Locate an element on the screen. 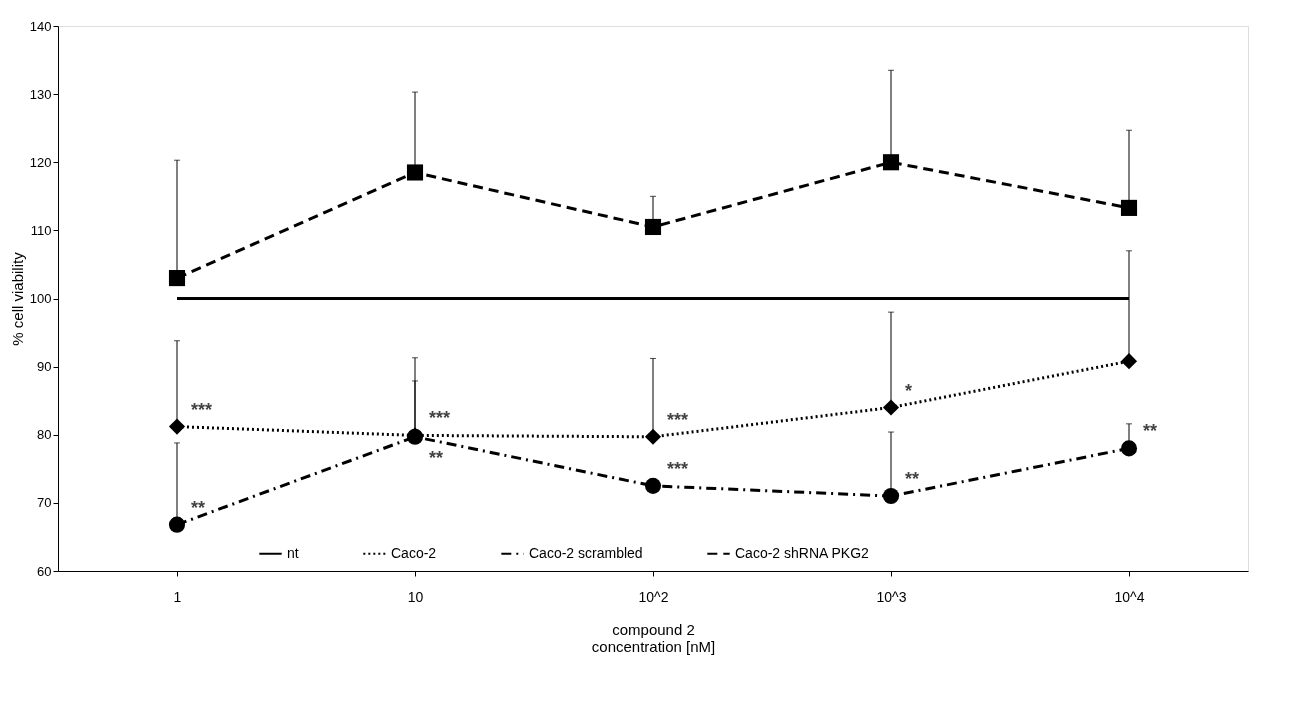 The width and height of the screenshot is (1314, 711). y-tick-label: 100 is located at coordinates (40, 298).